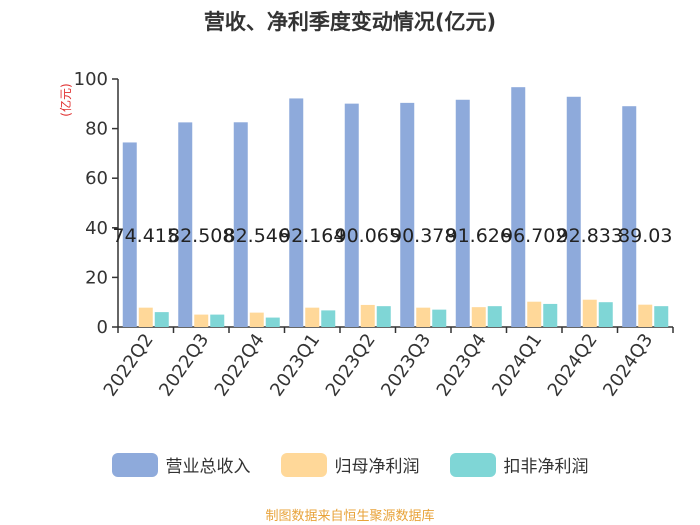  I want to click on legend-label-revenue: 营业总收入, so click(208, 467).